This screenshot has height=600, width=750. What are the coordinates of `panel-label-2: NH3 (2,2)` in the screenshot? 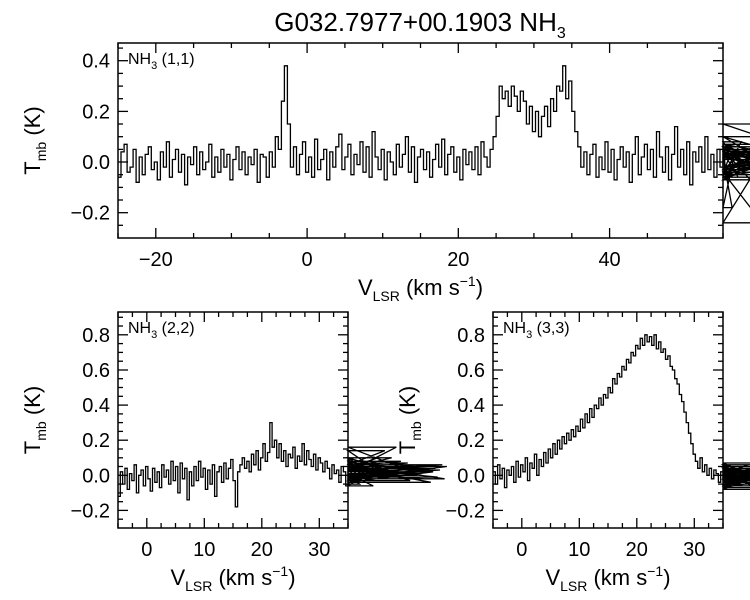 It's located at (161, 330).